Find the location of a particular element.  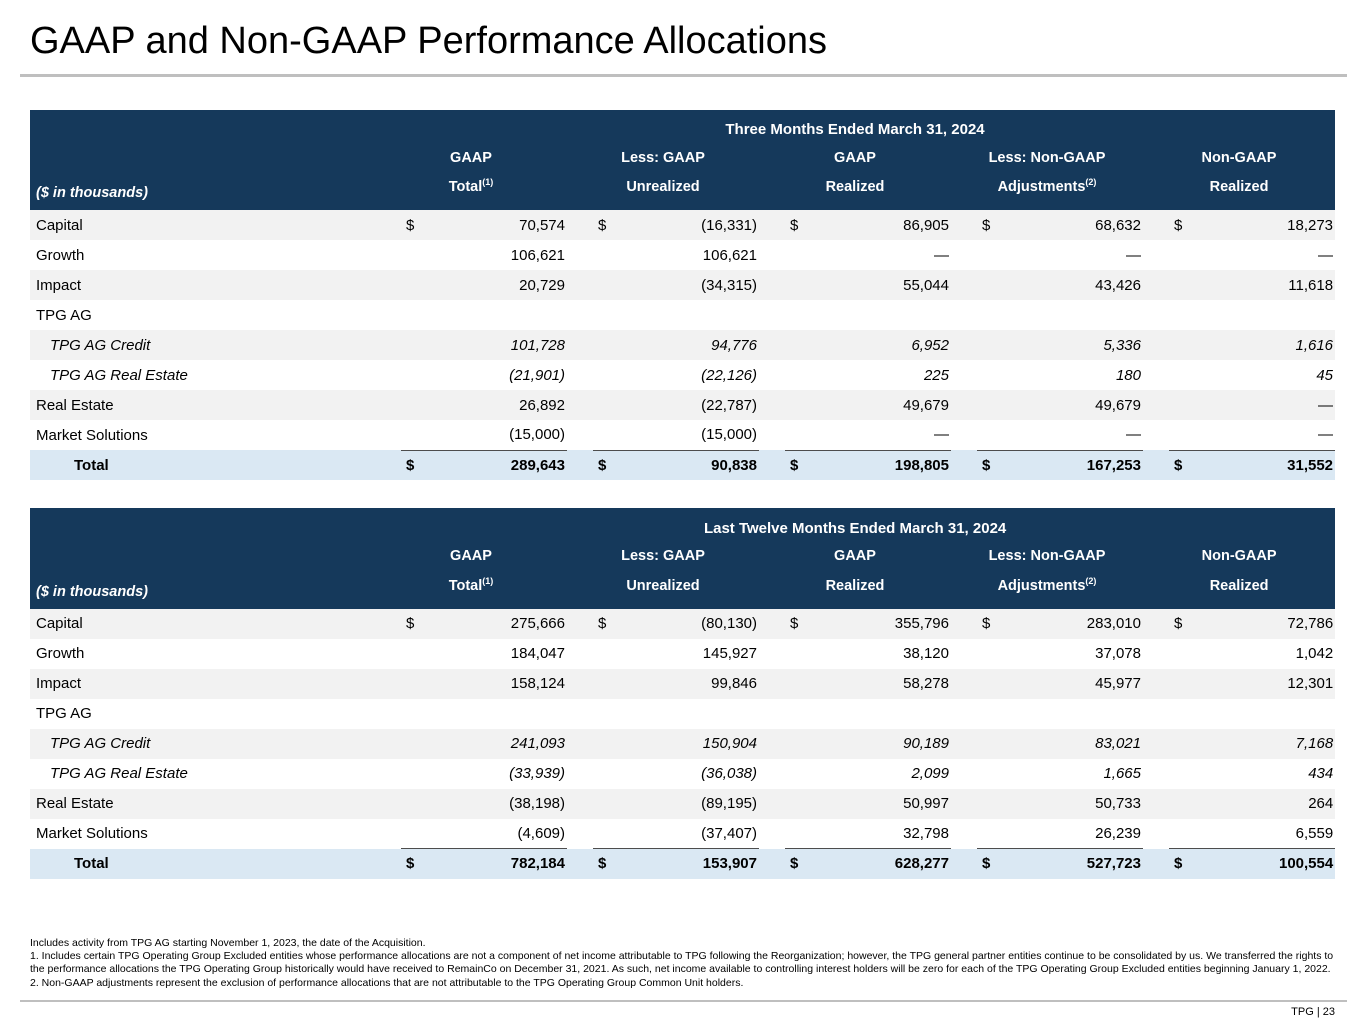

cell-value: 49,679 is located at coordinates (1078, 405).